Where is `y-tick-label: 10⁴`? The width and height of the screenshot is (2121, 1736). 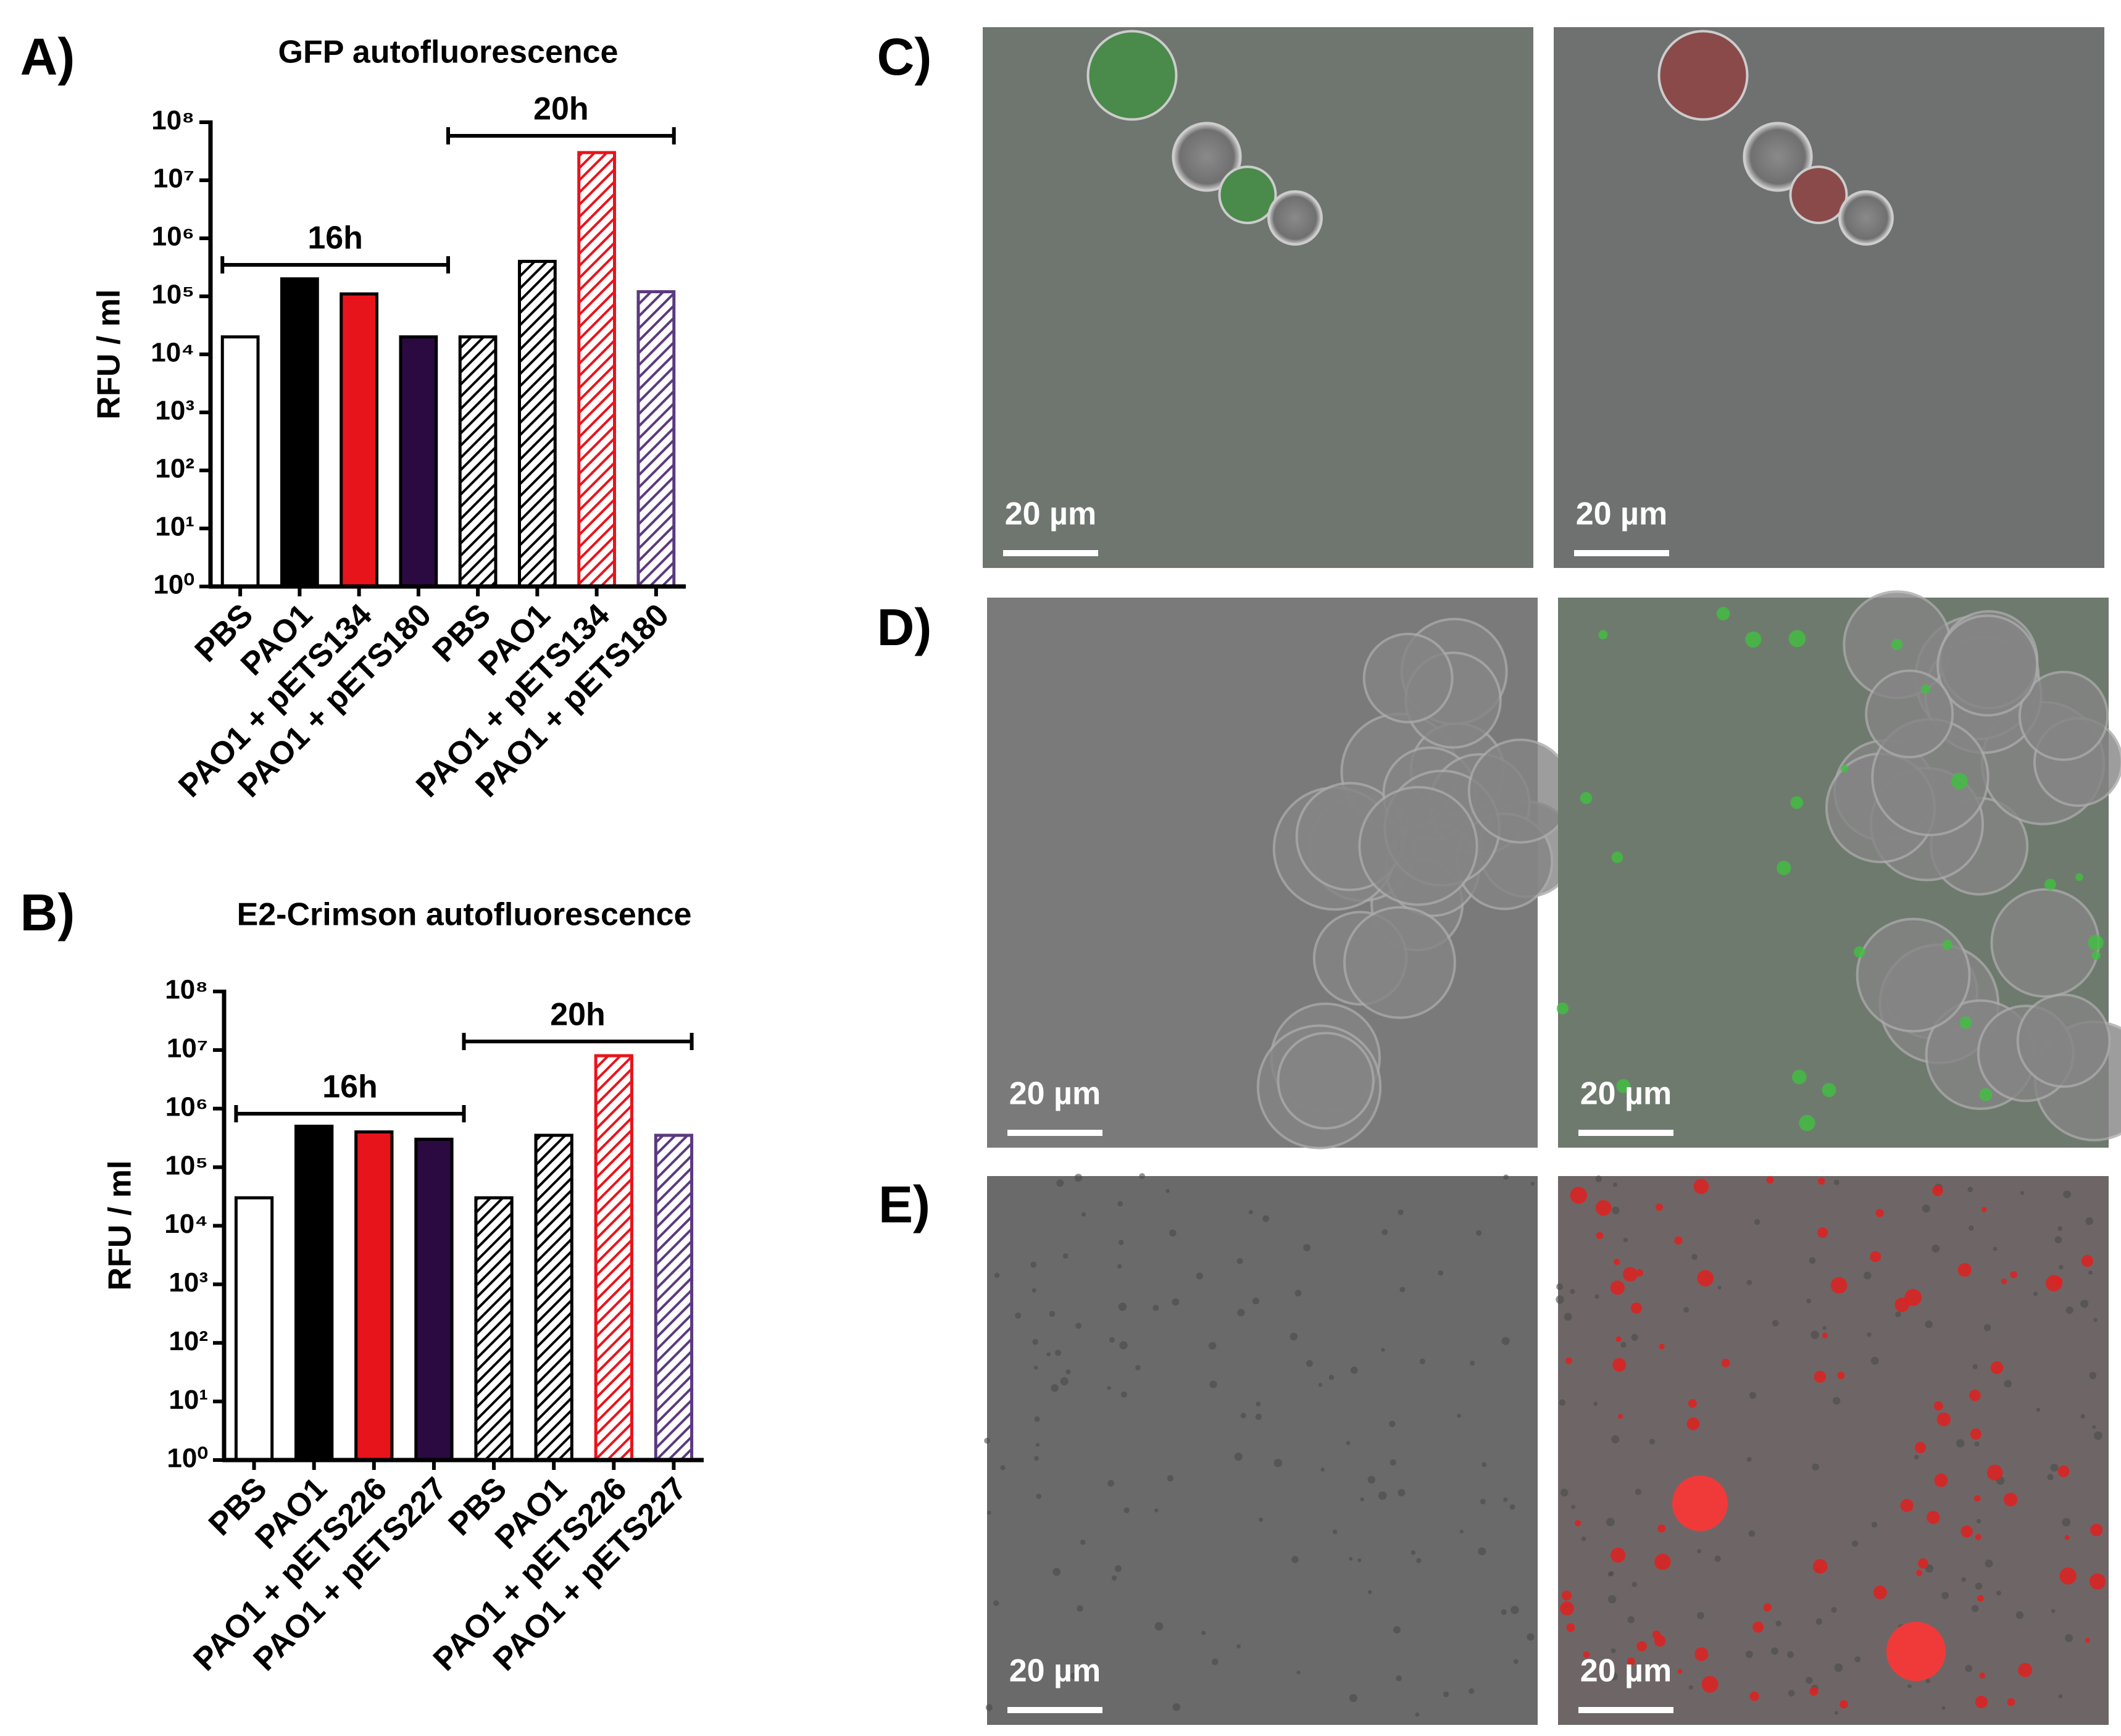
y-tick-label: 10⁴ is located at coordinates (186, 1224).